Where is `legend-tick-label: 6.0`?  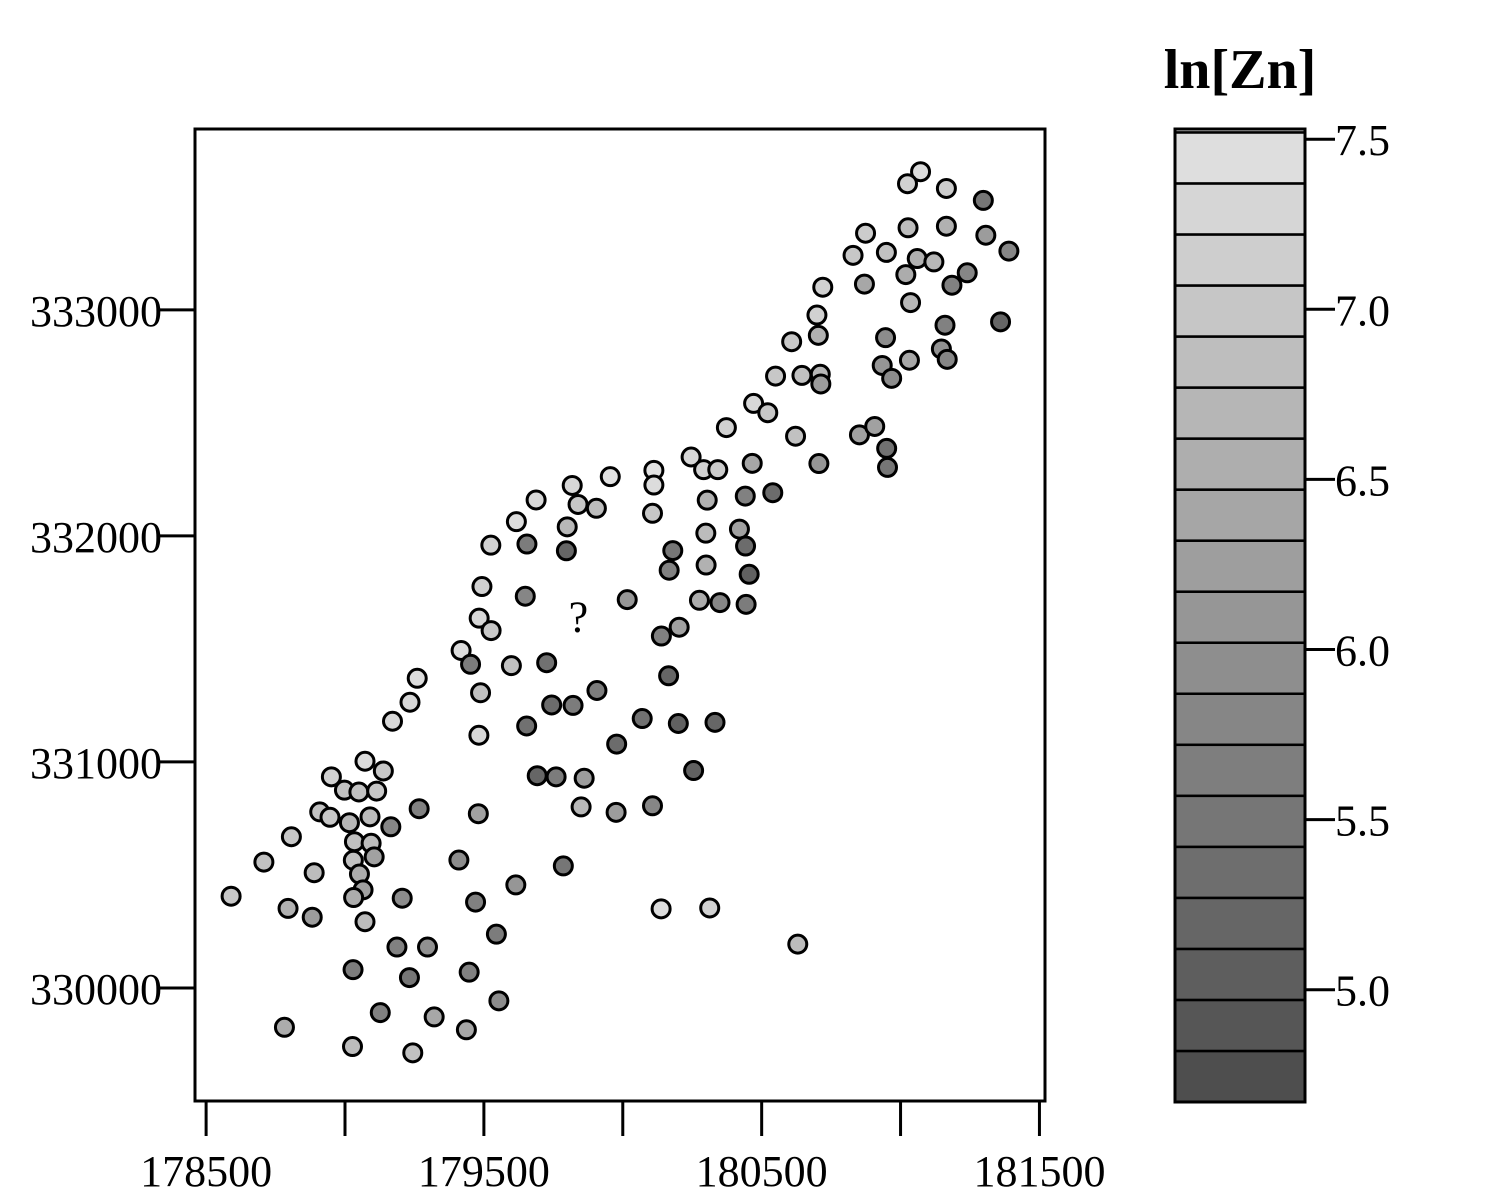
legend-tick-label: 6.0 is located at coordinates (1362, 651).